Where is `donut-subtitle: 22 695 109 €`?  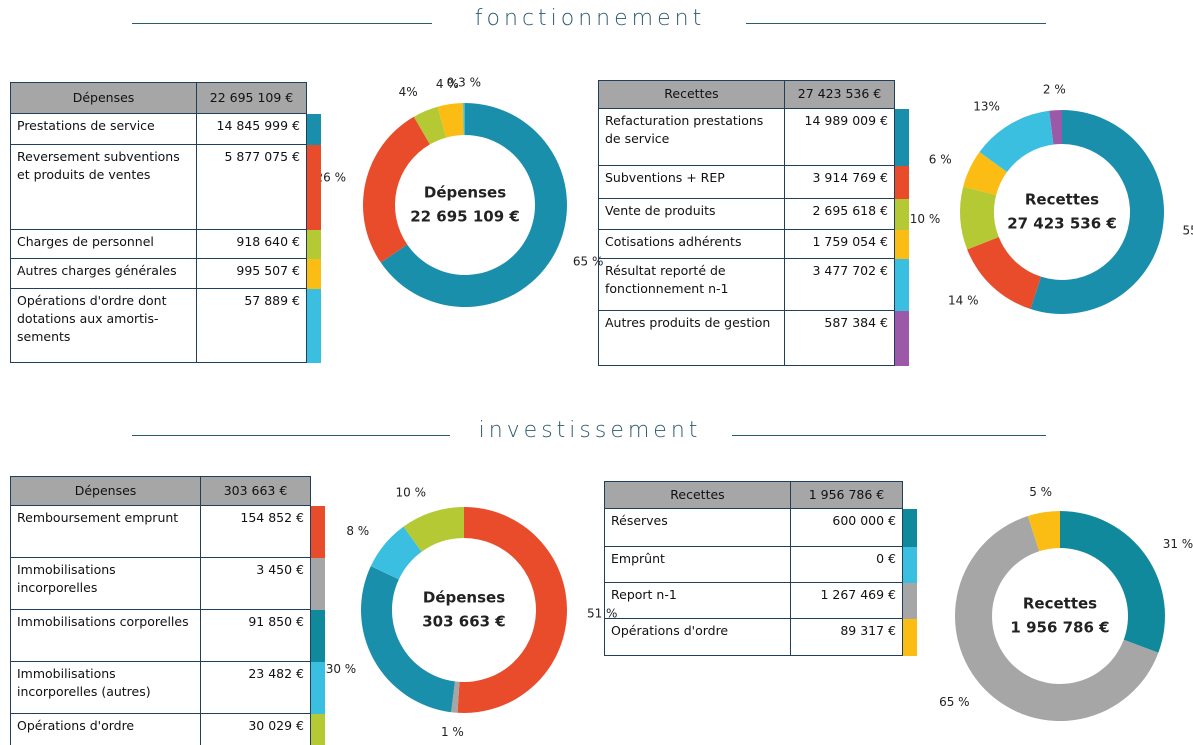
donut-subtitle: 22 695 109 € is located at coordinates (465, 217).